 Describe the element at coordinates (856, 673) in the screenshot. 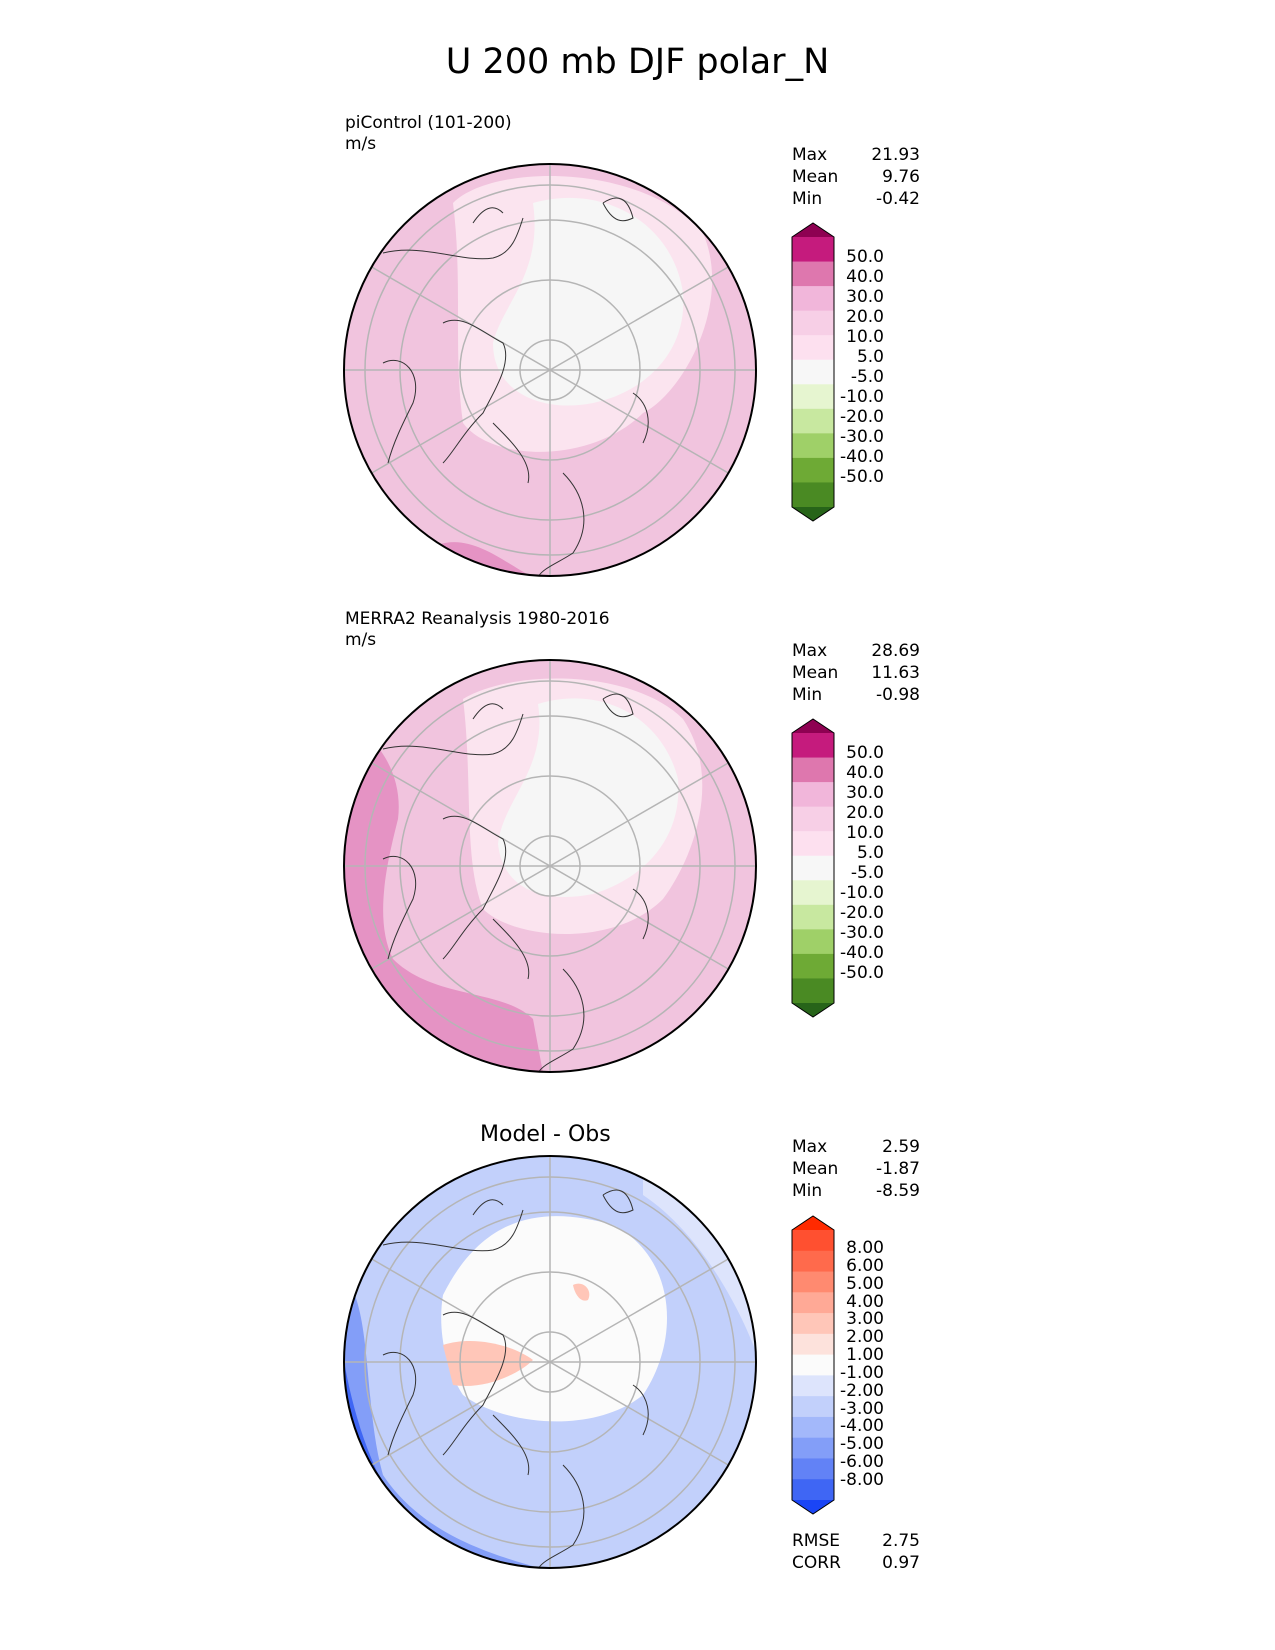

I see `panel-2-stats: Max 28.69 Mean 11.63 Min -0.98` at that location.